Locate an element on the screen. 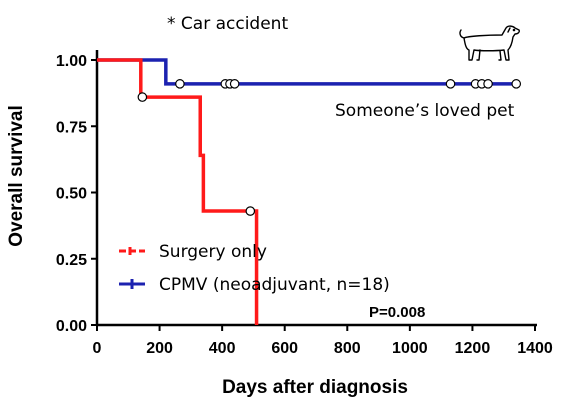  x-tick-label: 1400 is located at coordinates (535, 348).